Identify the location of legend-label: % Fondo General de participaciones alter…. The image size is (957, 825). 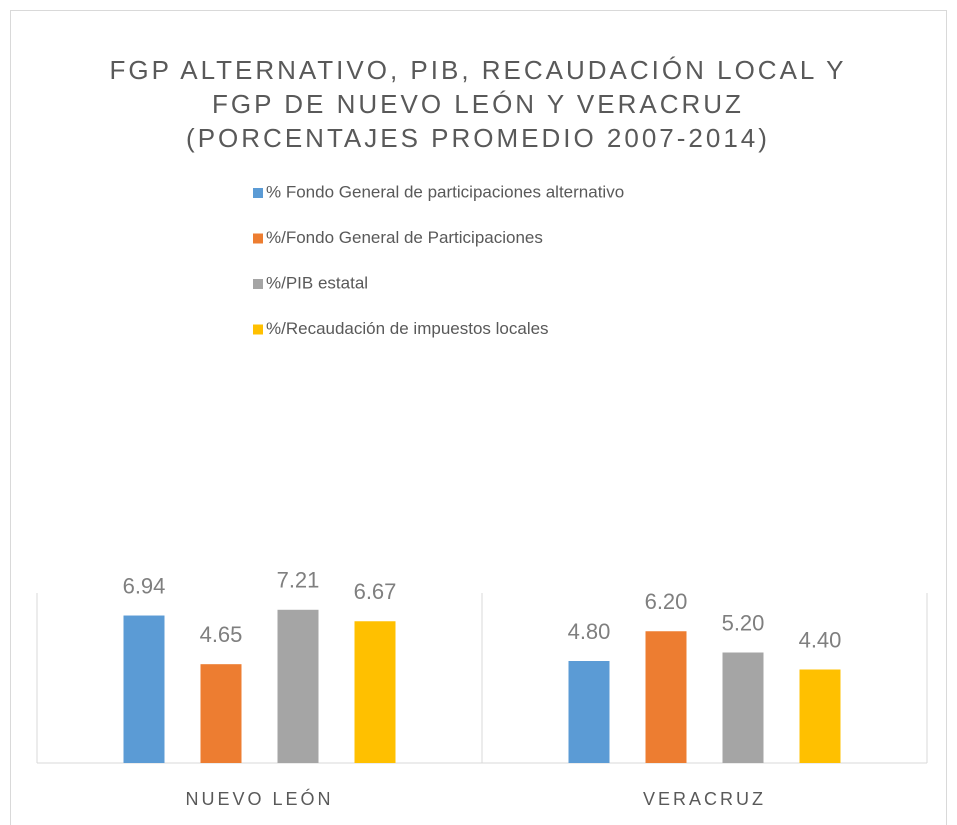
(445, 191).